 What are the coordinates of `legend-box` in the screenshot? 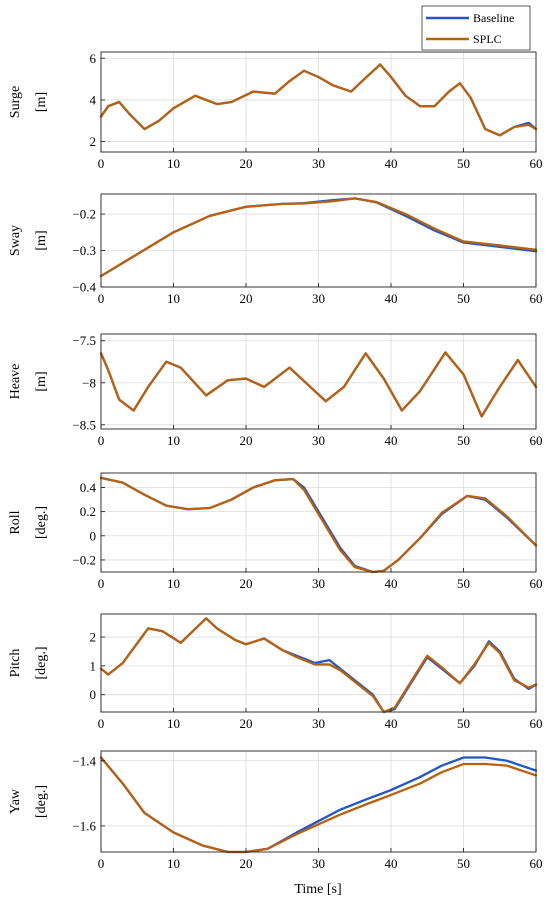 It's located at (476, 28).